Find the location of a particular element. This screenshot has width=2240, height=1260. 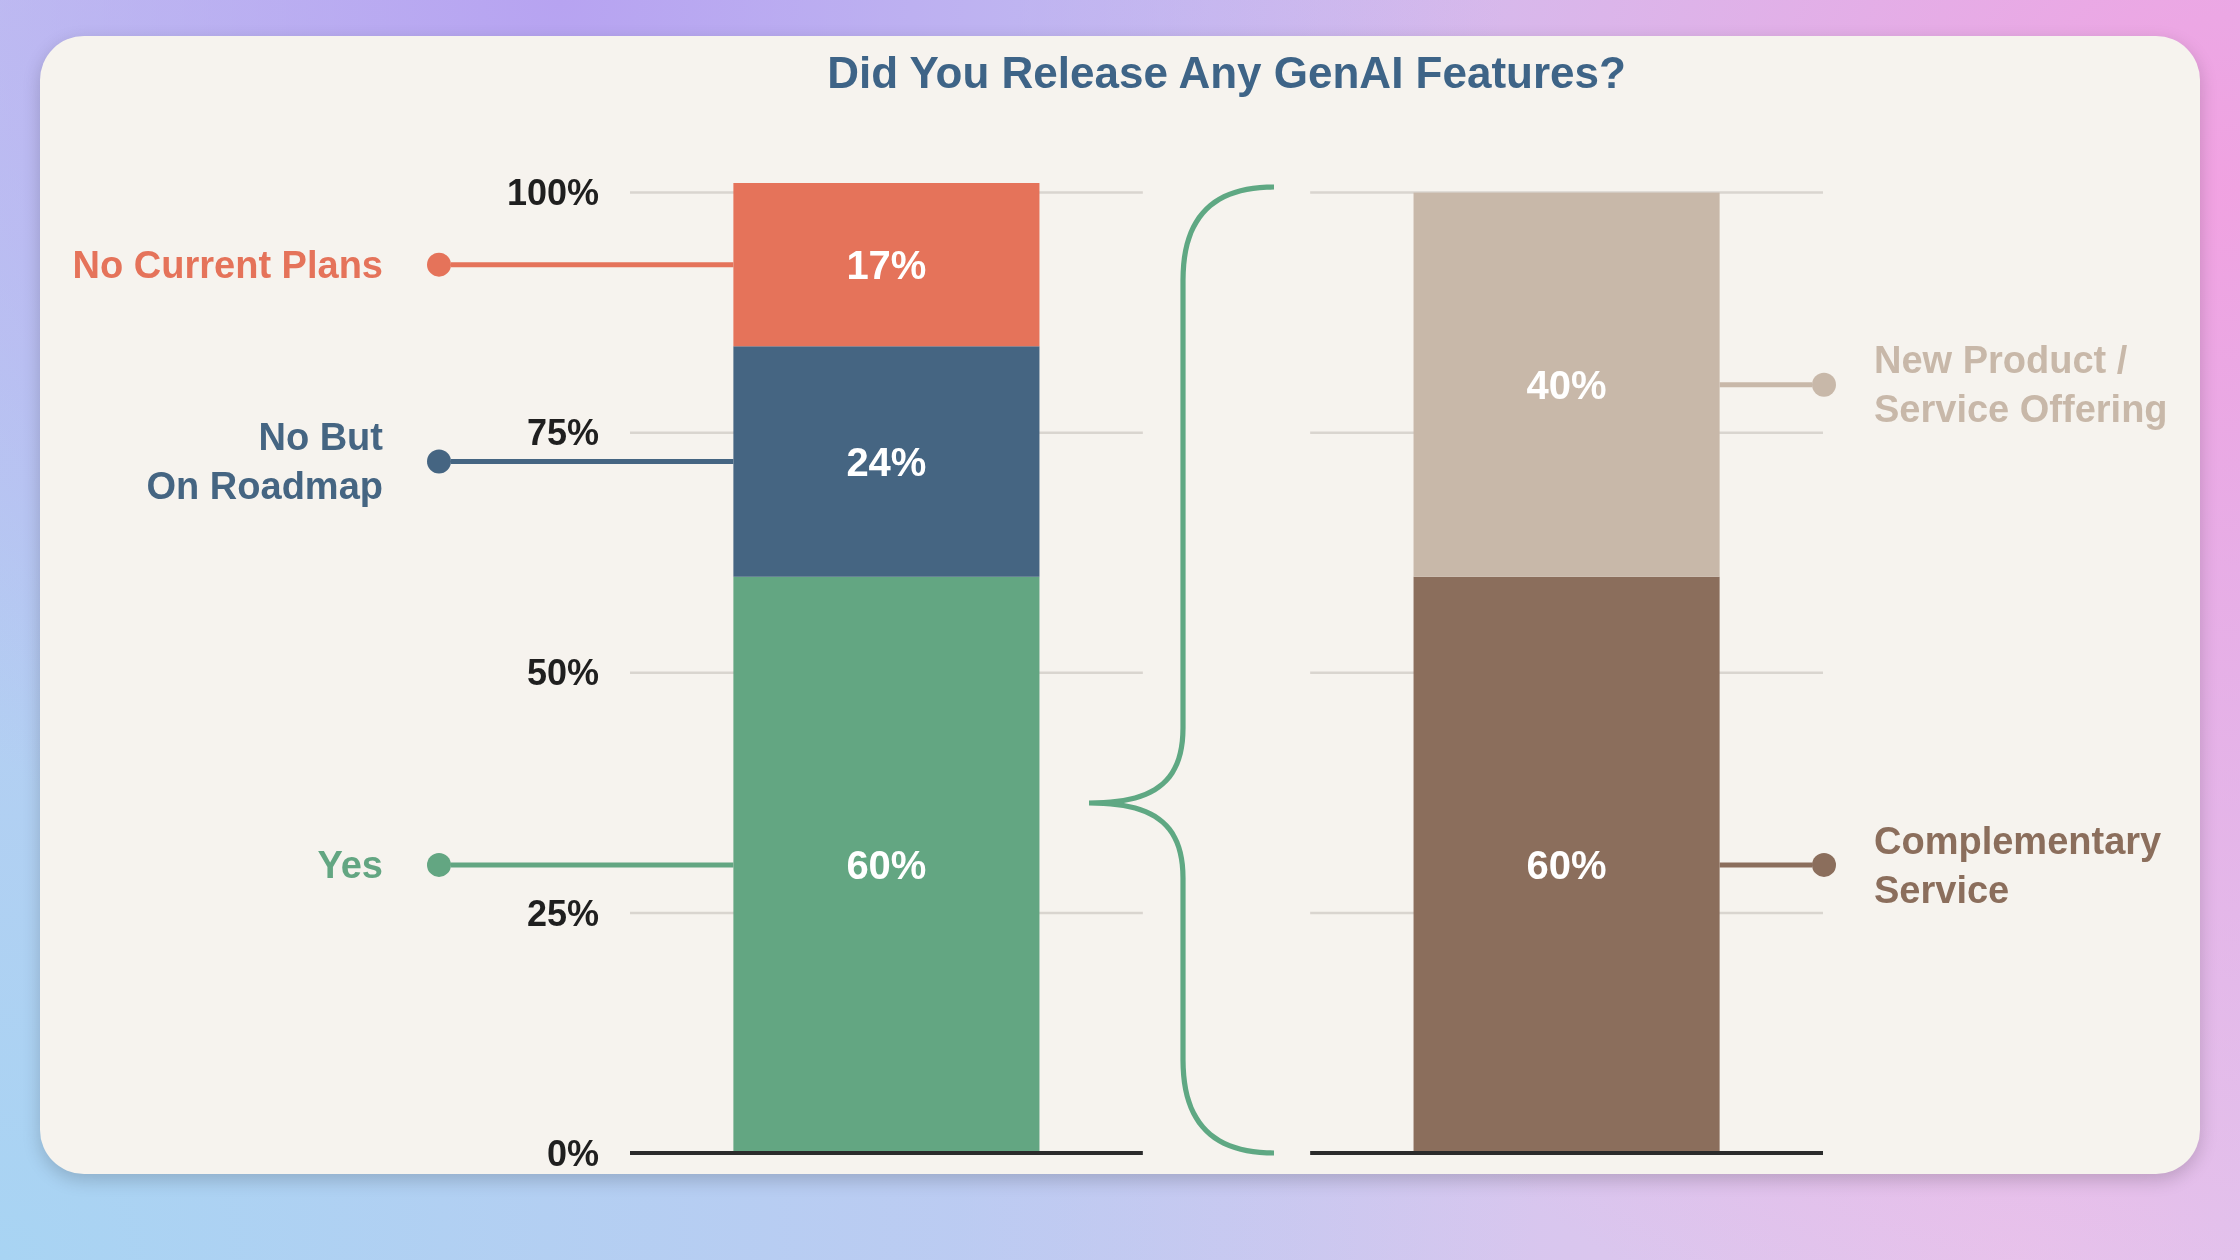

legend-label: No But On Roadmap is located at coordinates (265, 462).